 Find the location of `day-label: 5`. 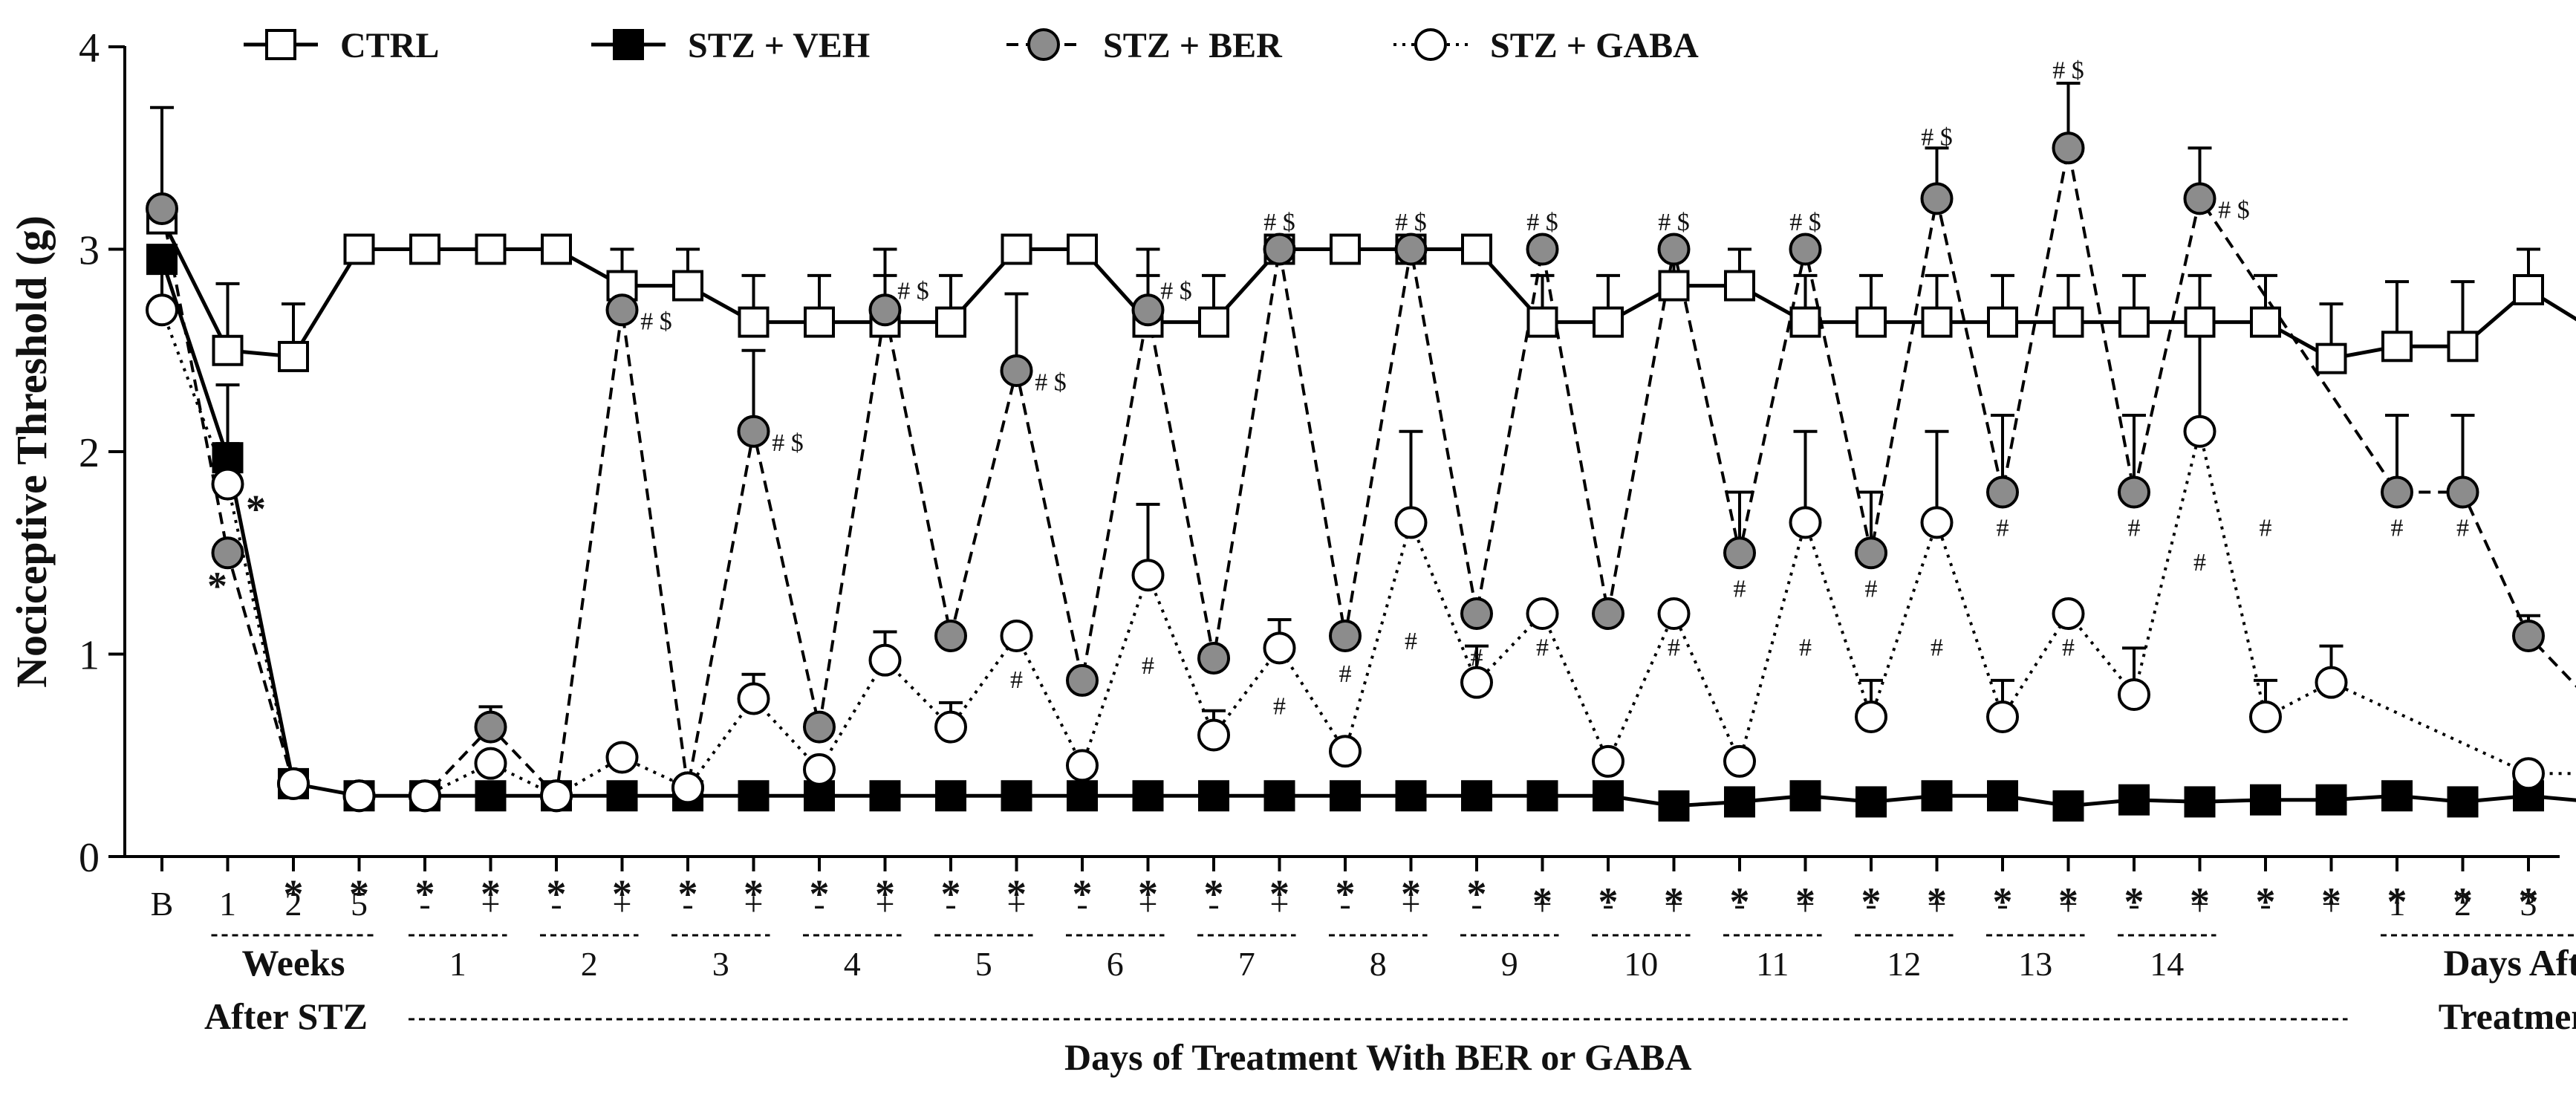

day-label: 5 is located at coordinates (984, 964).